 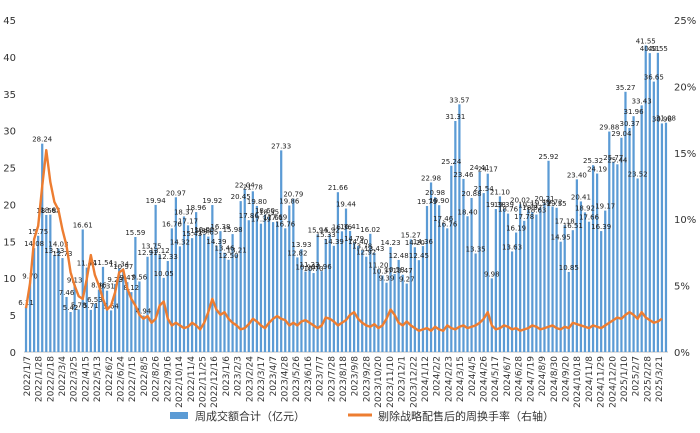 What do you see at coordinates (650, 49) in the screenshot?
I see `bar-value-label: 40.51` at bounding box center [650, 49].